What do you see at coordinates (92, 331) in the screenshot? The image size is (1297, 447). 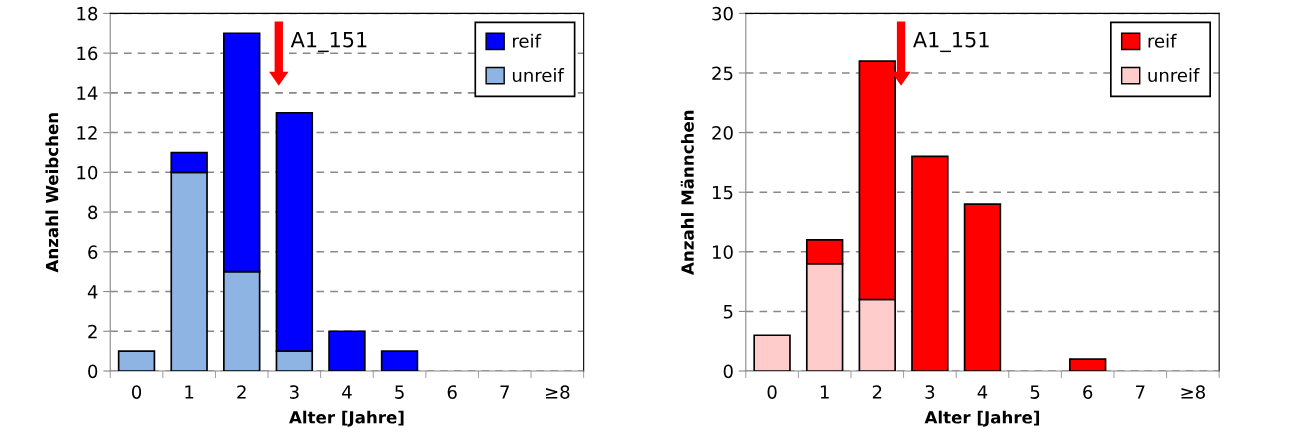 I see `y-tick-label: 2` at bounding box center [92, 331].